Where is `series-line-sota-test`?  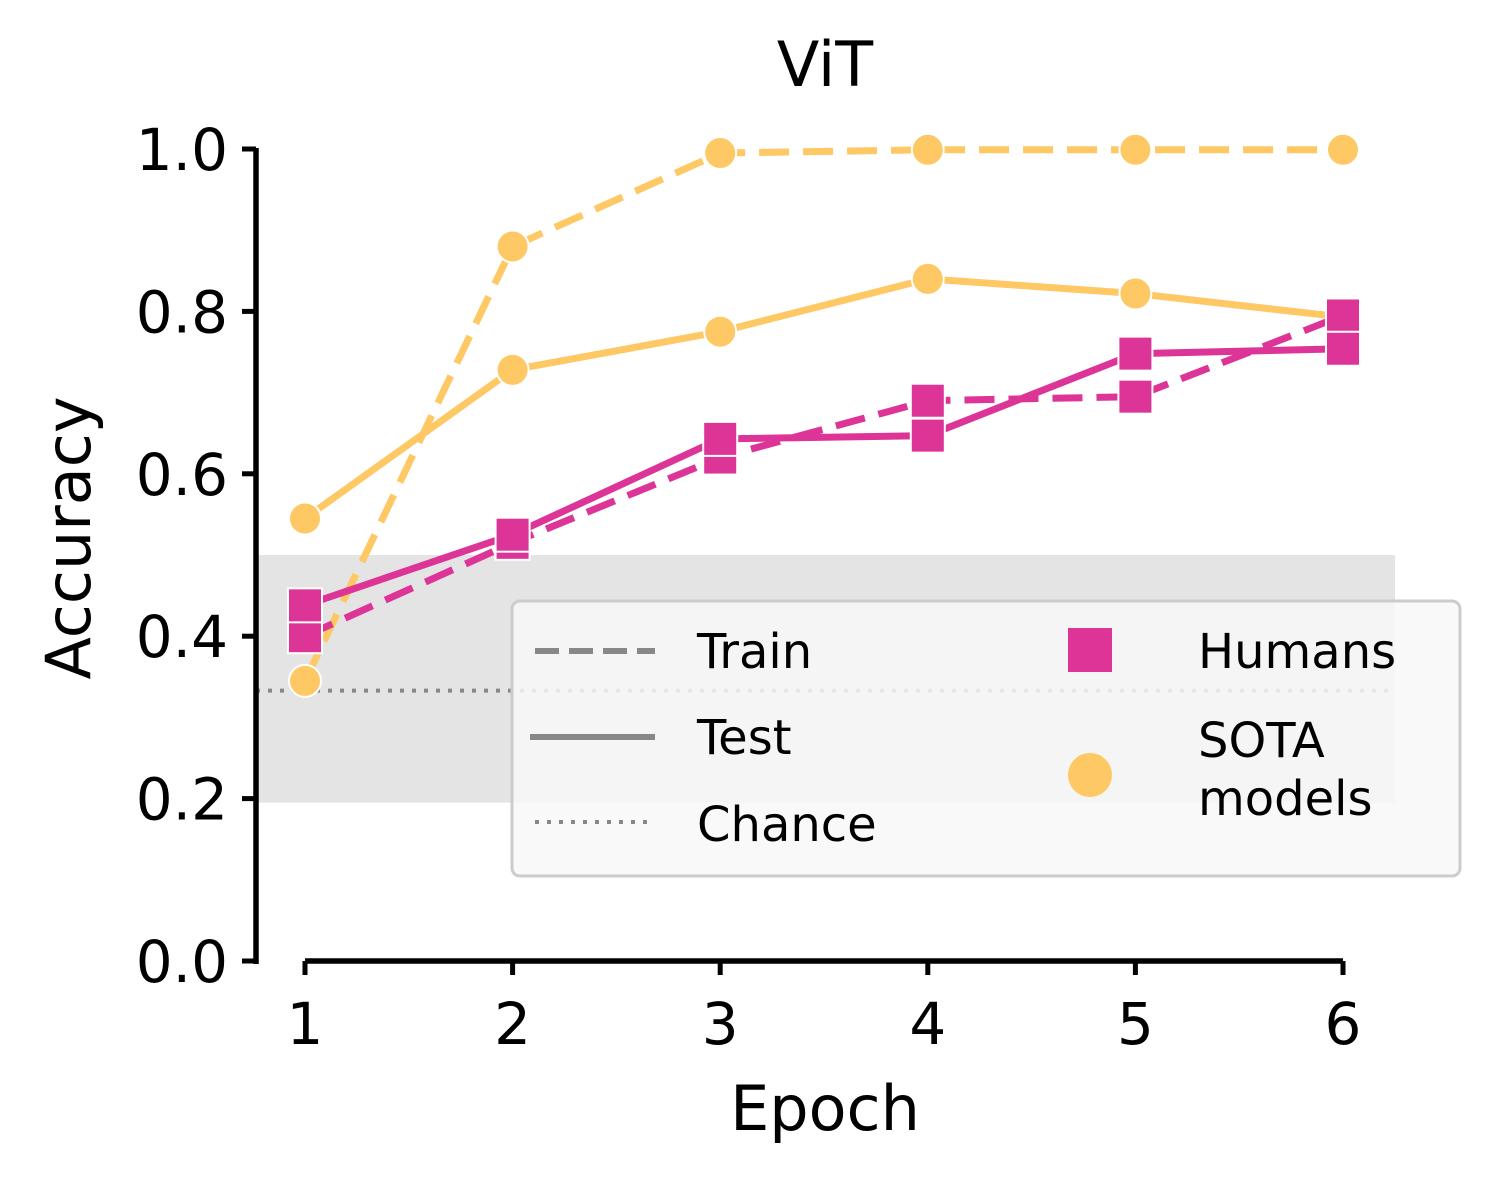
series-line-sota-test is located at coordinates (823, 398).